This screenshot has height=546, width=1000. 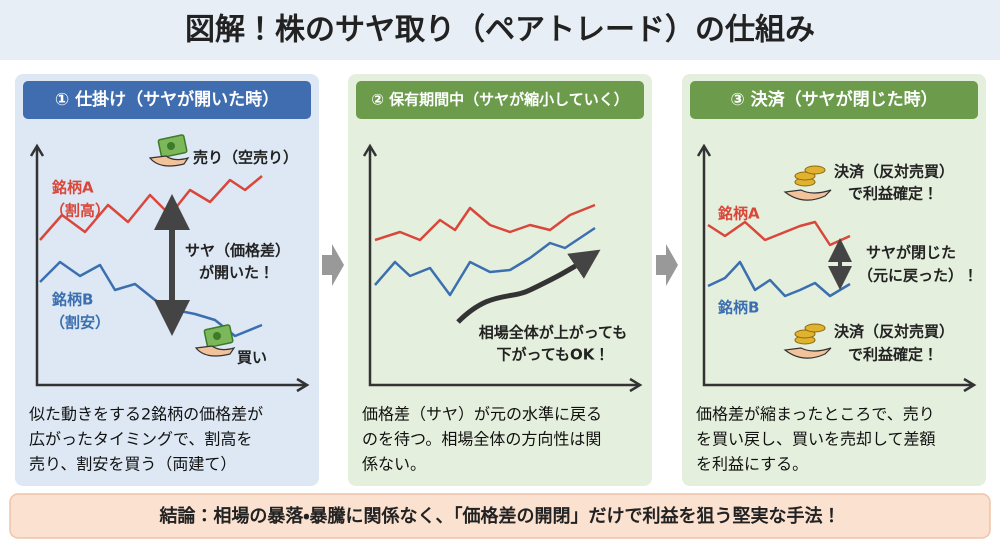 What do you see at coordinates (394, 464) in the screenshot?
I see `description-line: 係ない。` at bounding box center [394, 464].